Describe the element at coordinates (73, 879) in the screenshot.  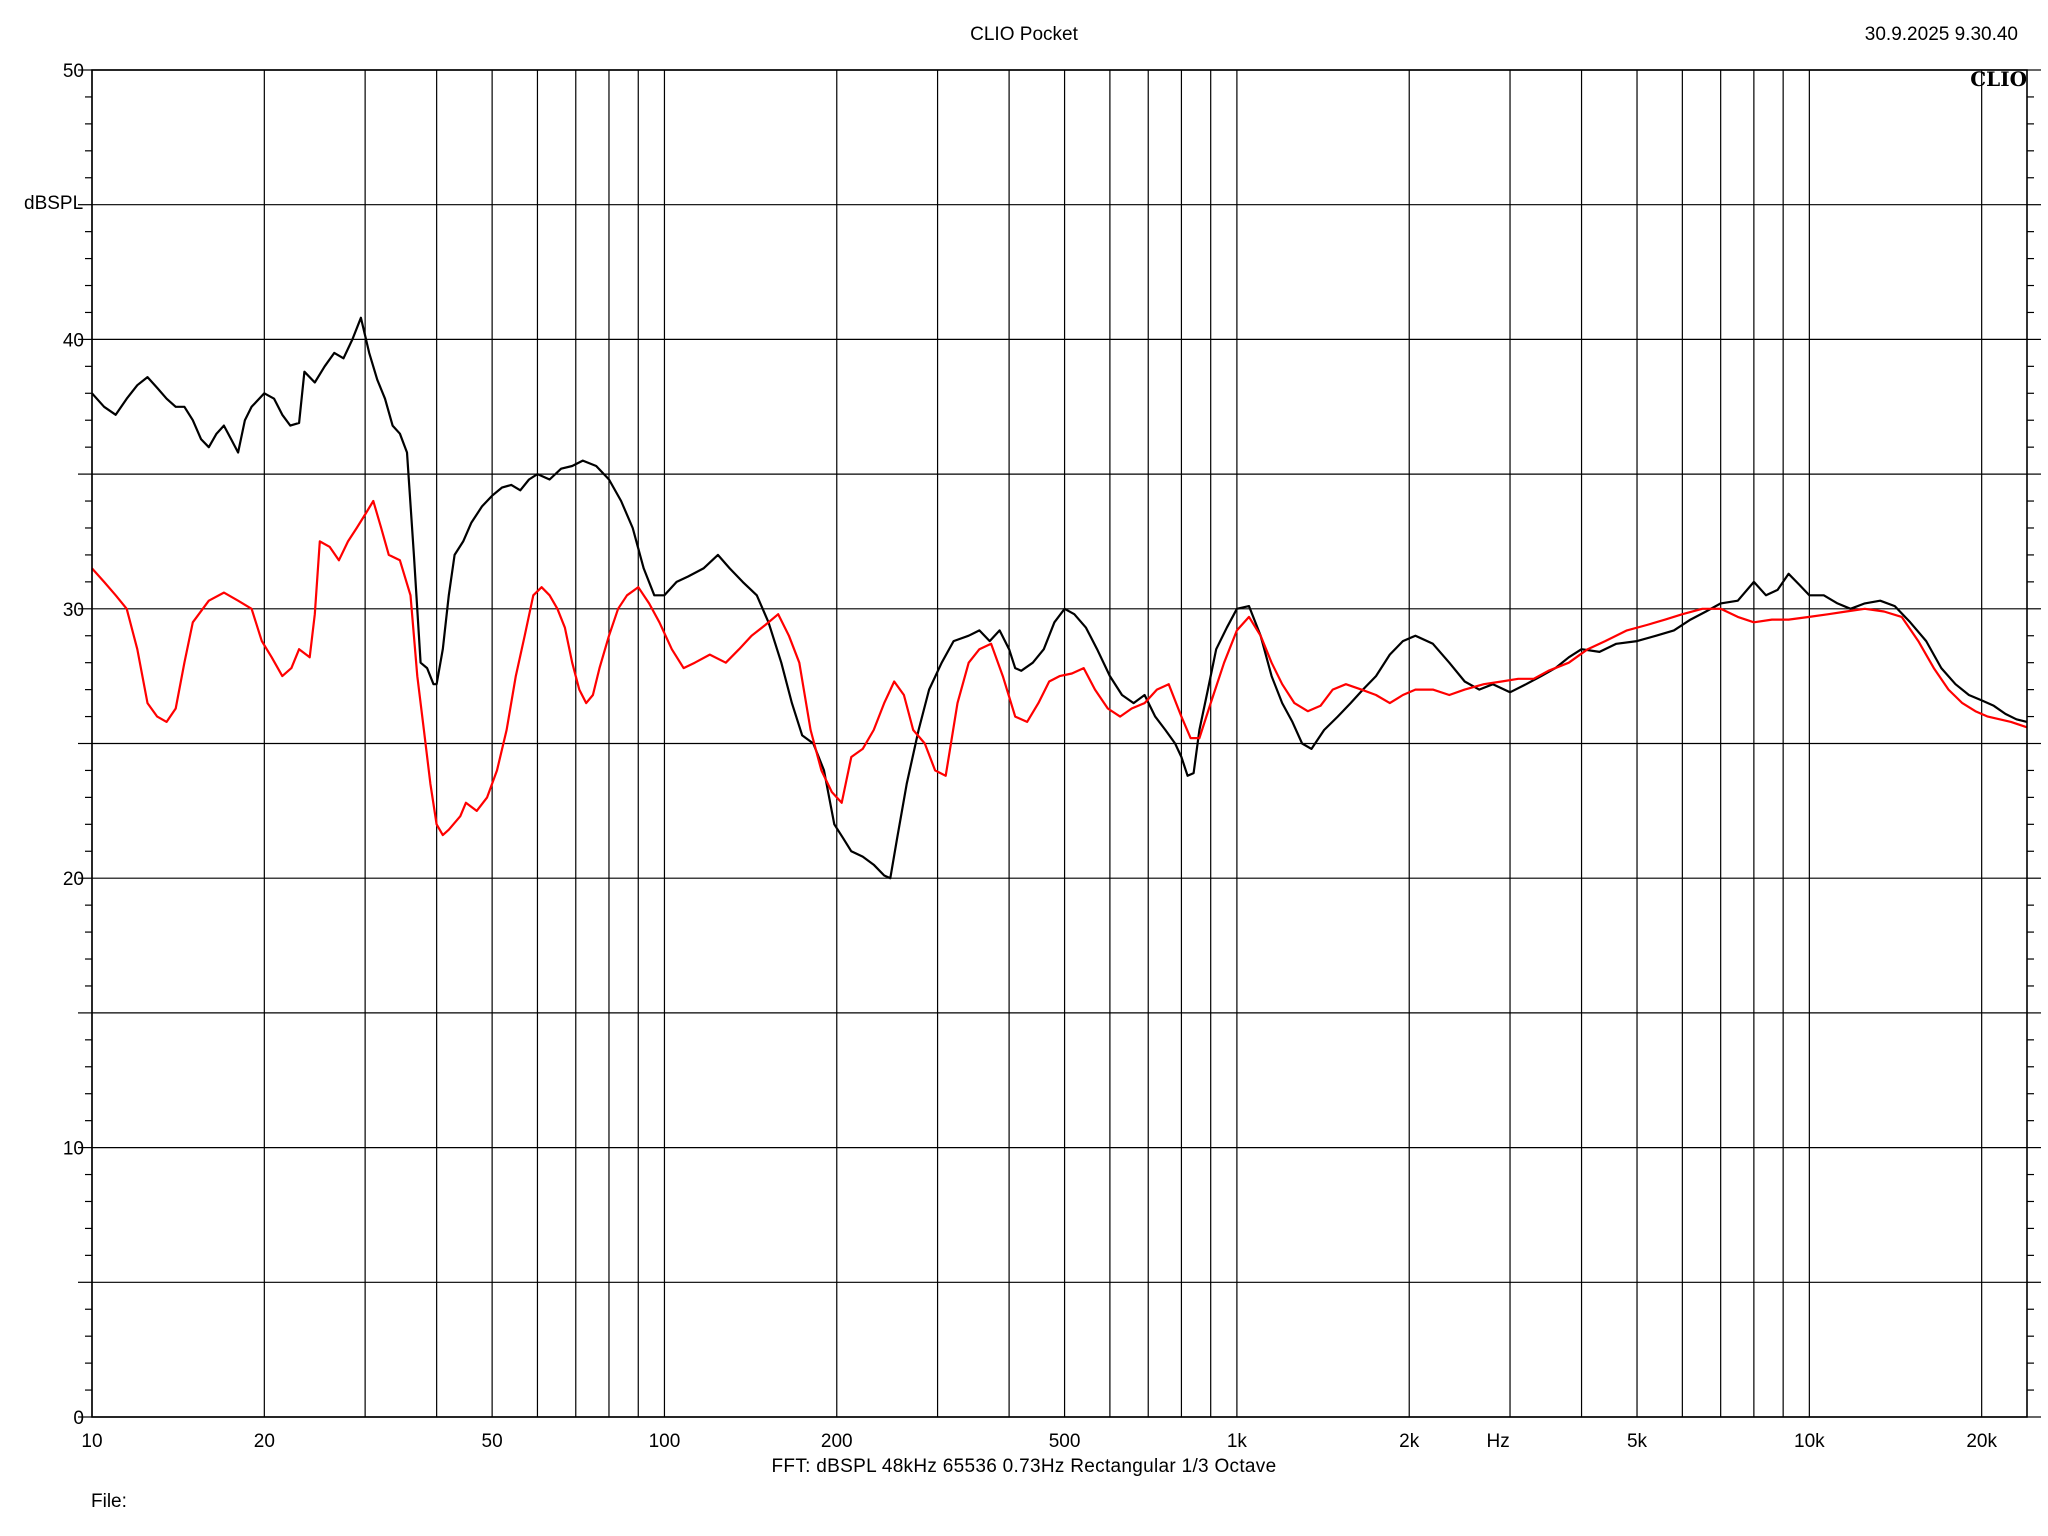
I see `y-tick-label: 20` at that location.